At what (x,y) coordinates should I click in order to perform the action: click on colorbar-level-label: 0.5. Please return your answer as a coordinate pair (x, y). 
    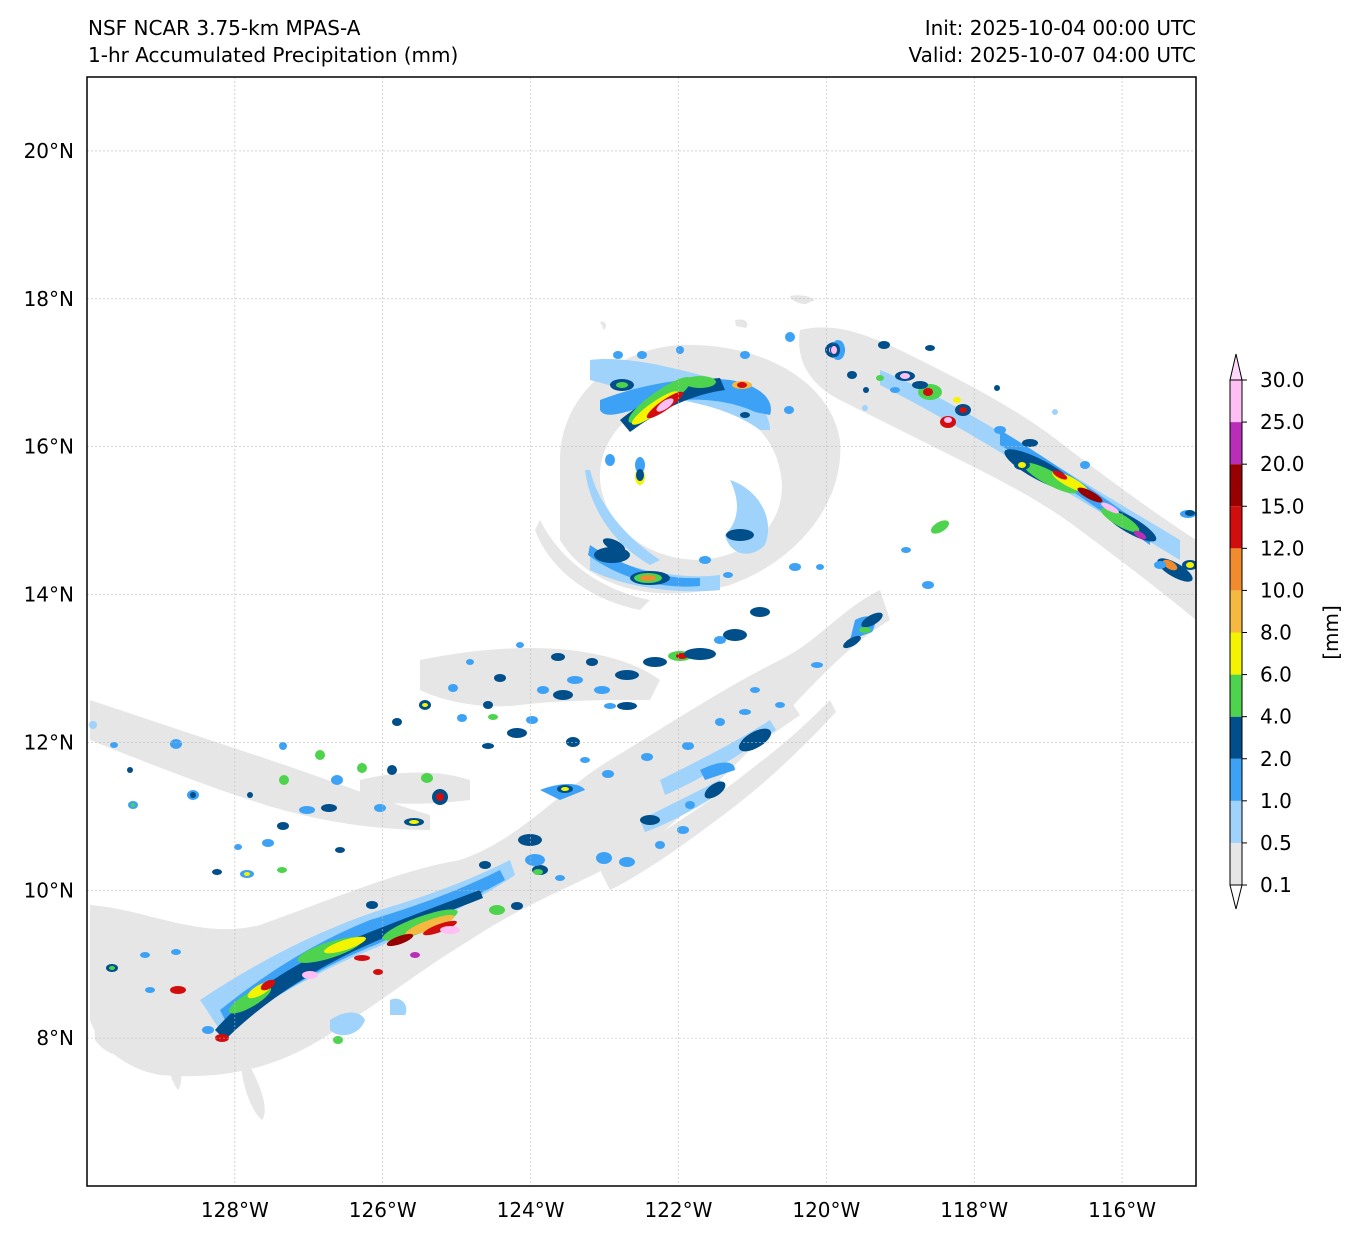
    Looking at the image, I should click on (1276, 843).